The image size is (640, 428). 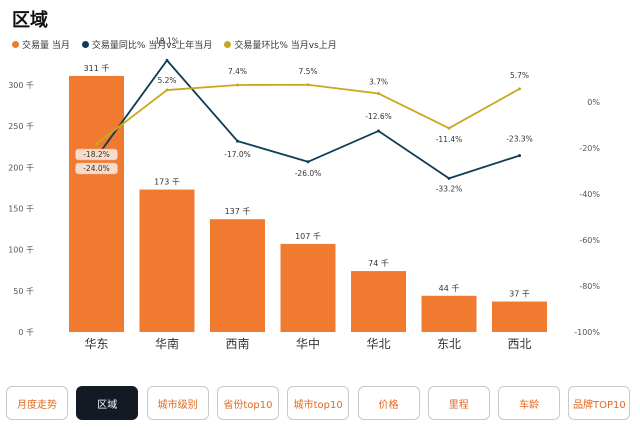 What do you see at coordinates (228, 44) in the screenshot?
I see `legend-mom-dot-icon` at bounding box center [228, 44].